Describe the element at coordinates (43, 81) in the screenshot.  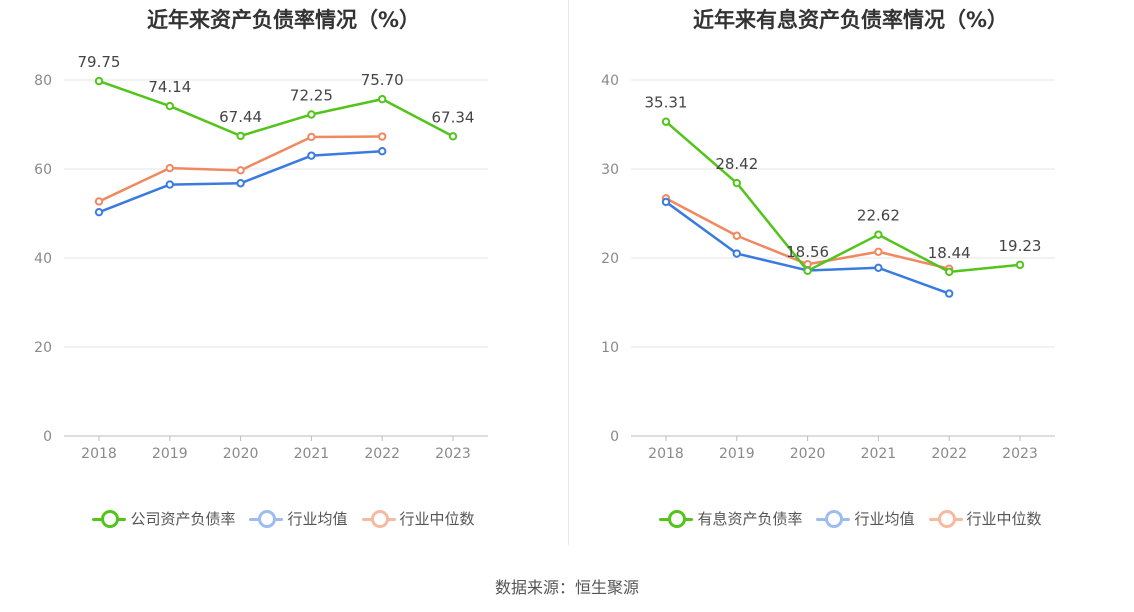
I see `y-tick-label: 80` at that location.